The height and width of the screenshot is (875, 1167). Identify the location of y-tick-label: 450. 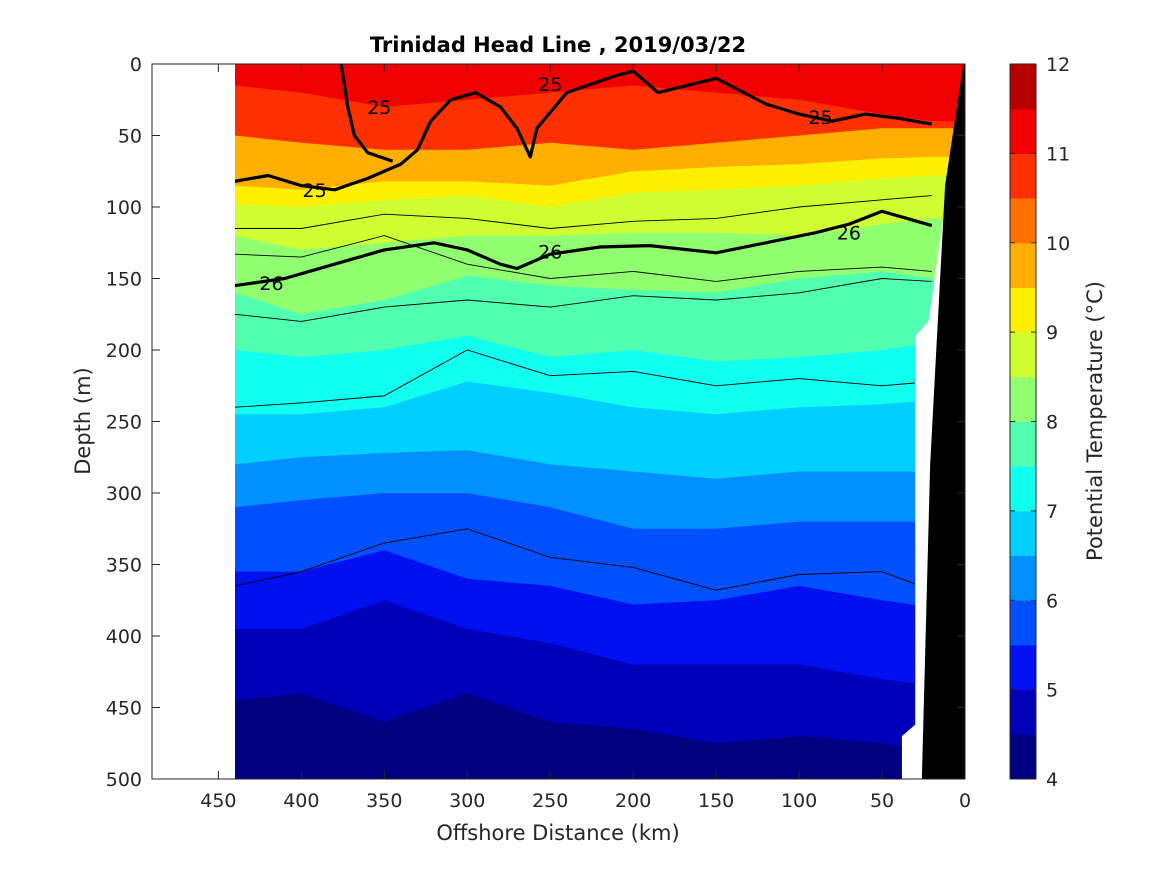
(124, 709).